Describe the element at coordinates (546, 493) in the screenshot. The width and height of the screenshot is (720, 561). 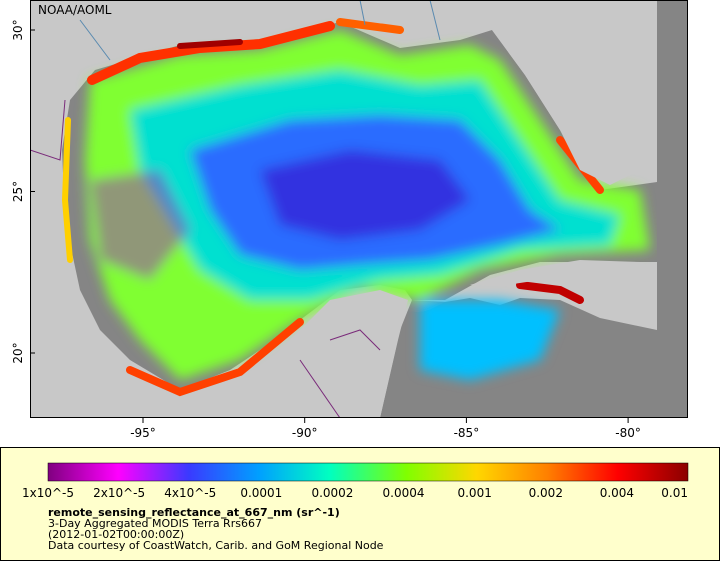
I see `colorbar-label: 0.002` at that location.